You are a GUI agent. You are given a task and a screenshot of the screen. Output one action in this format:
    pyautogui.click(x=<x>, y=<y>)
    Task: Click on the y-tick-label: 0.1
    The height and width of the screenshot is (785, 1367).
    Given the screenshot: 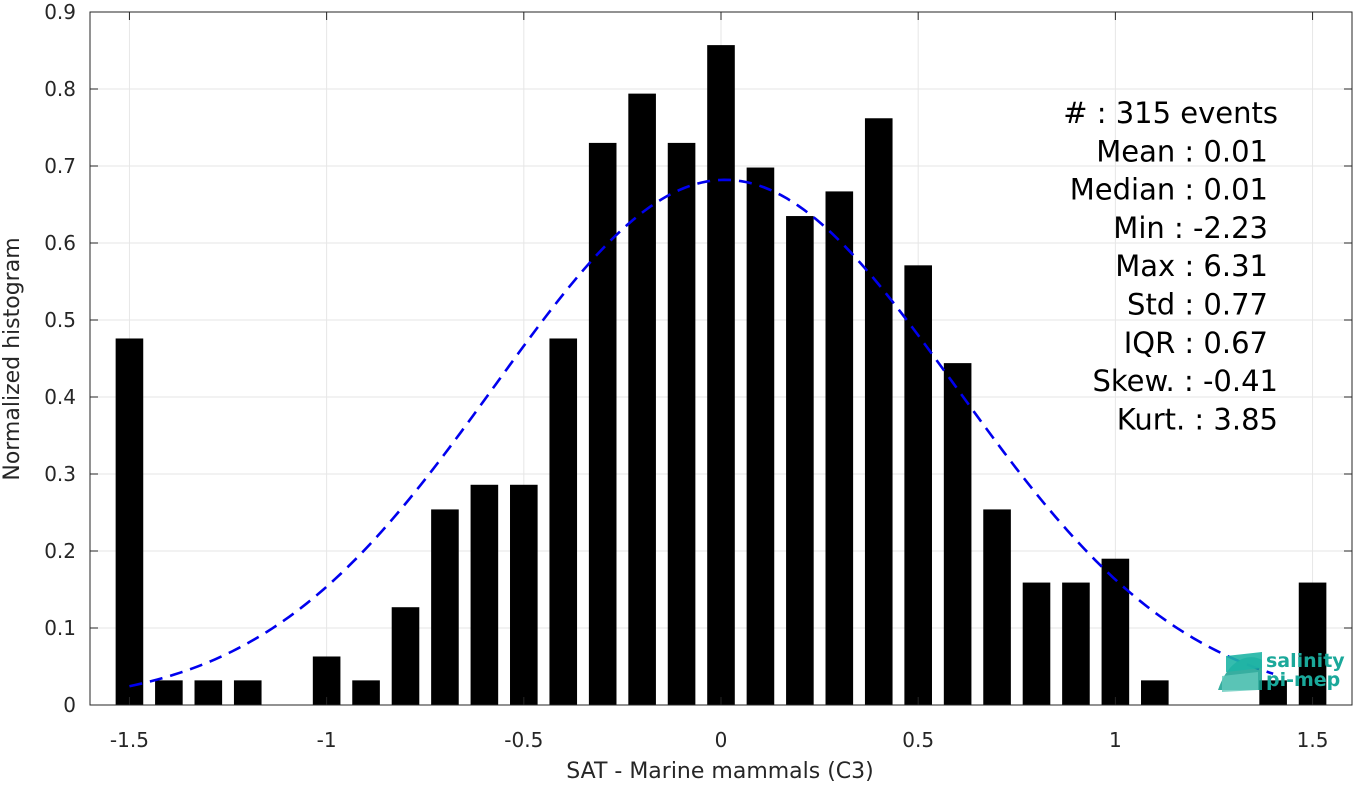 What is the action you would take?
    pyautogui.click(x=60, y=628)
    